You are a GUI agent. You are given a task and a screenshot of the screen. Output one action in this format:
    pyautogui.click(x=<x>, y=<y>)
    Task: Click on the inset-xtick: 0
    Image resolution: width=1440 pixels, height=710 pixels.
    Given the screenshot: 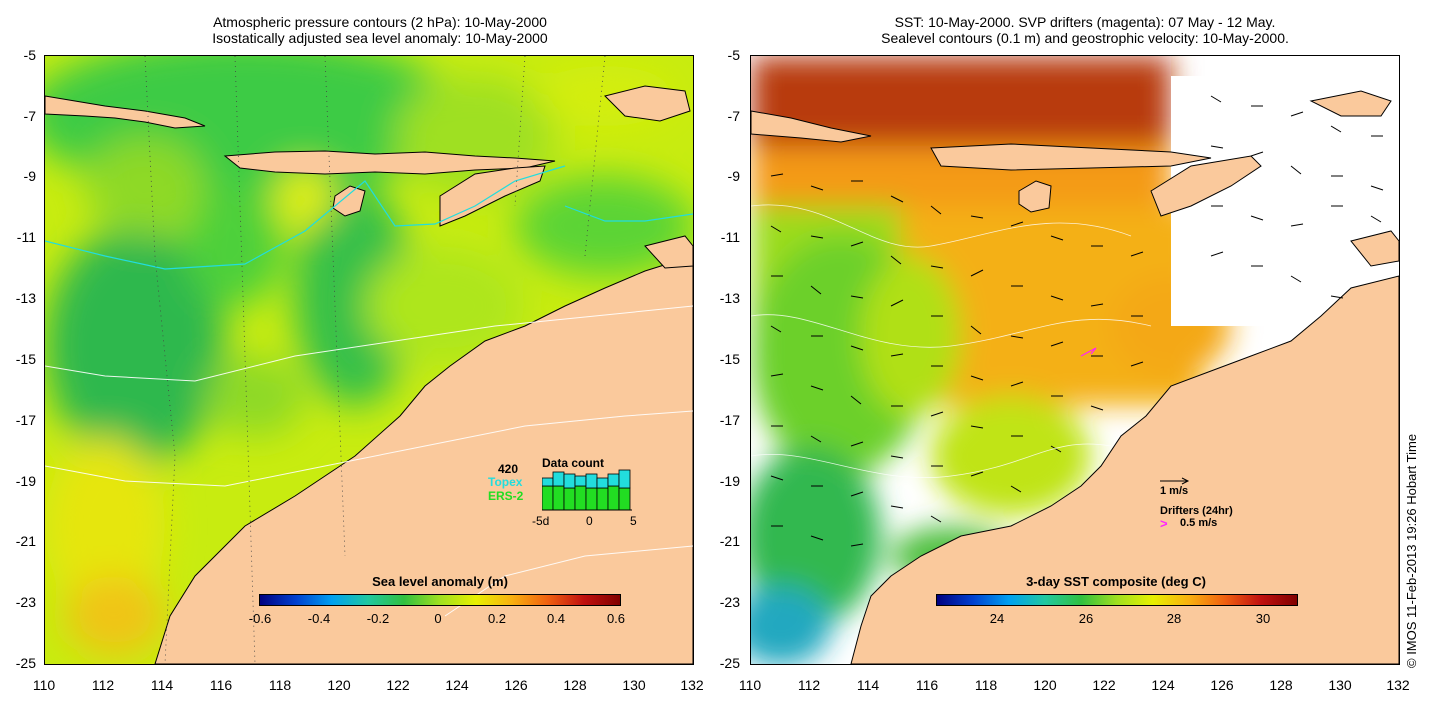 What is the action you would take?
    pyautogui.click(x=589, y=521)
    